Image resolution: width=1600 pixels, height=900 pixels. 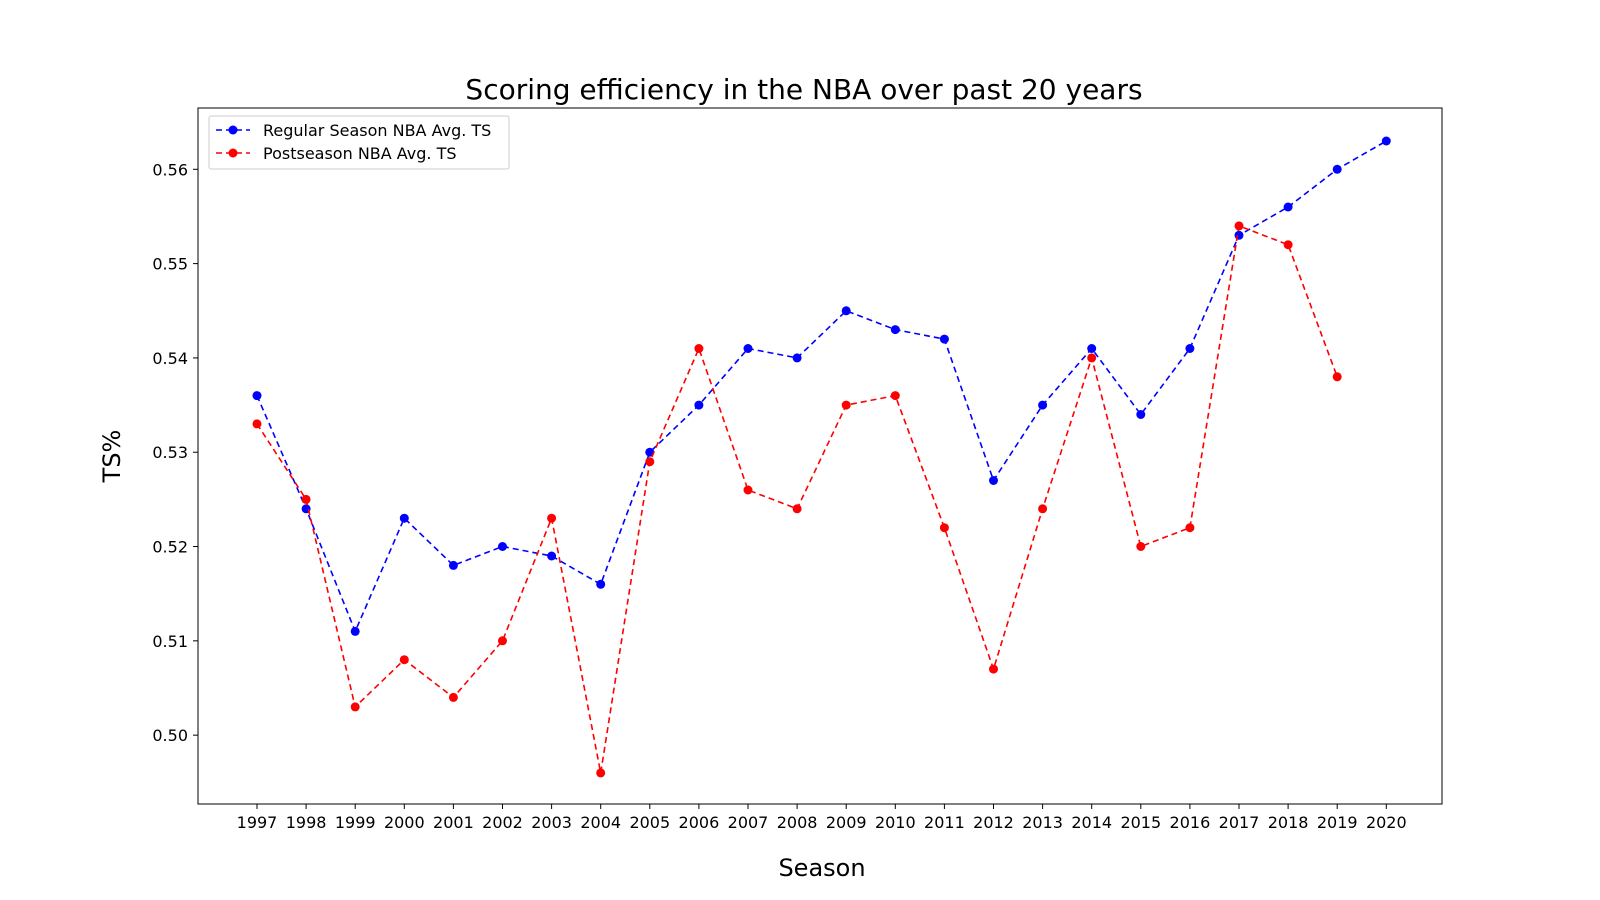 What do you see at coordinates (355, 822) in the screenshot?
I see `x-tick-label: 1999` at bounding box center [355, 822].